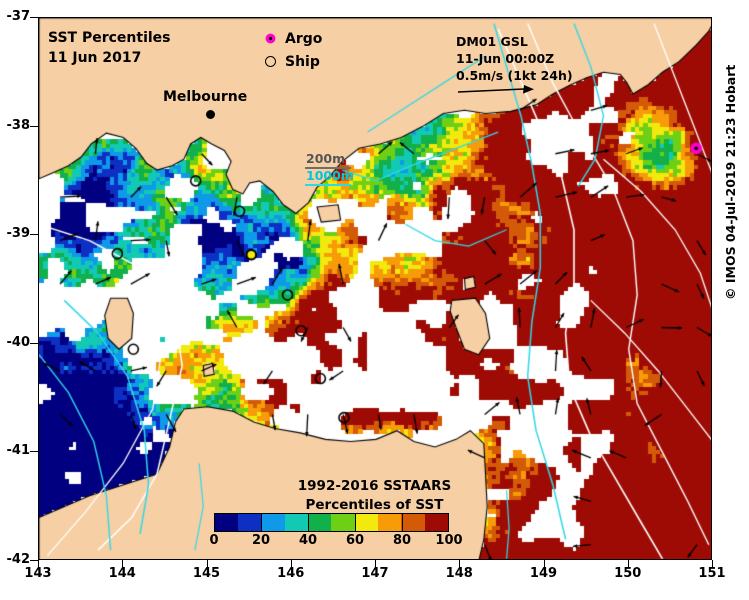  Describe the element at coordinates (214, 540) in the screenshot. I see `colorbar-tick-label: 0` at that location.